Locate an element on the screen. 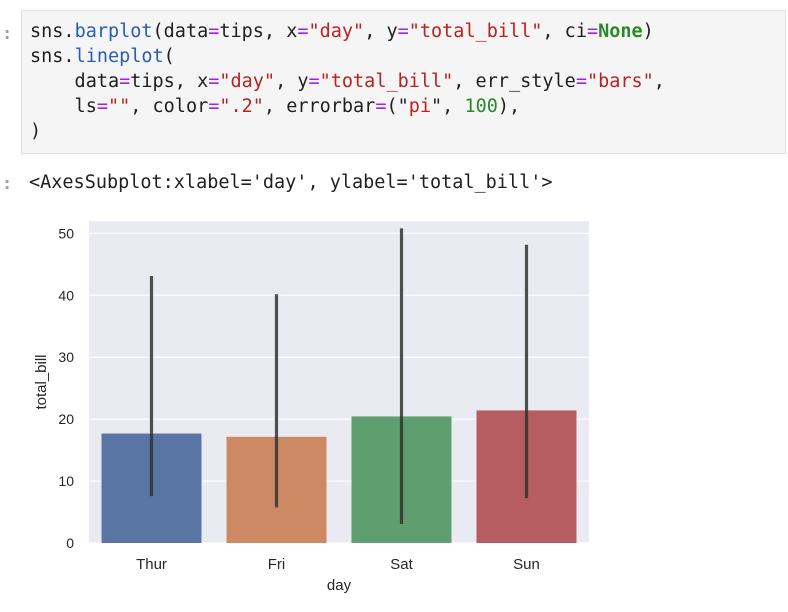 The width and height of the screenshot is (788, 612). code-line: sns.lineplot( is located at coordinates (102, 56).